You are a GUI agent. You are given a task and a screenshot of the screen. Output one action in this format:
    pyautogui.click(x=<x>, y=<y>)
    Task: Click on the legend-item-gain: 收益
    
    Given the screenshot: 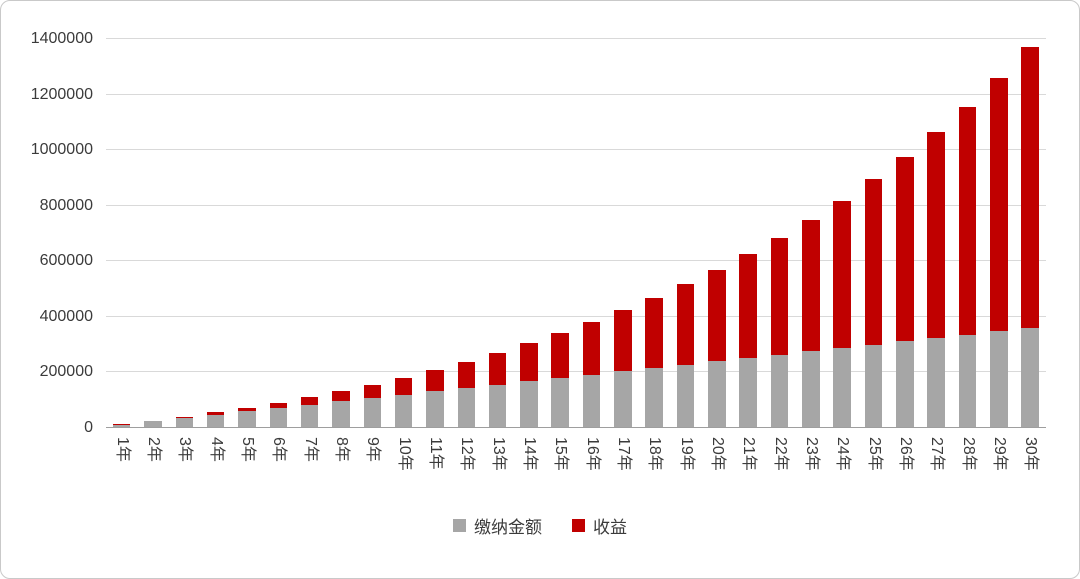 What is the action you would take?
    pyautogui.click(x=599, y=525)
    